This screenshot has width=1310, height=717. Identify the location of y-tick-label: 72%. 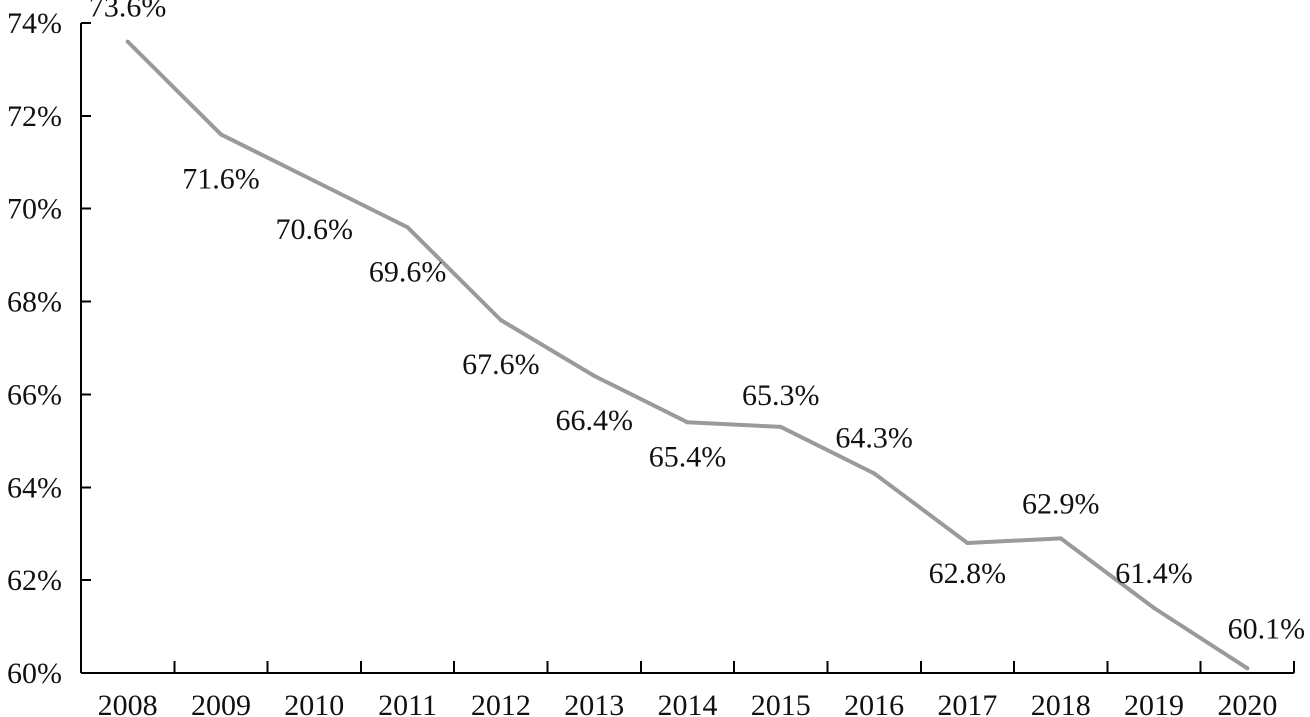
(34, 116).